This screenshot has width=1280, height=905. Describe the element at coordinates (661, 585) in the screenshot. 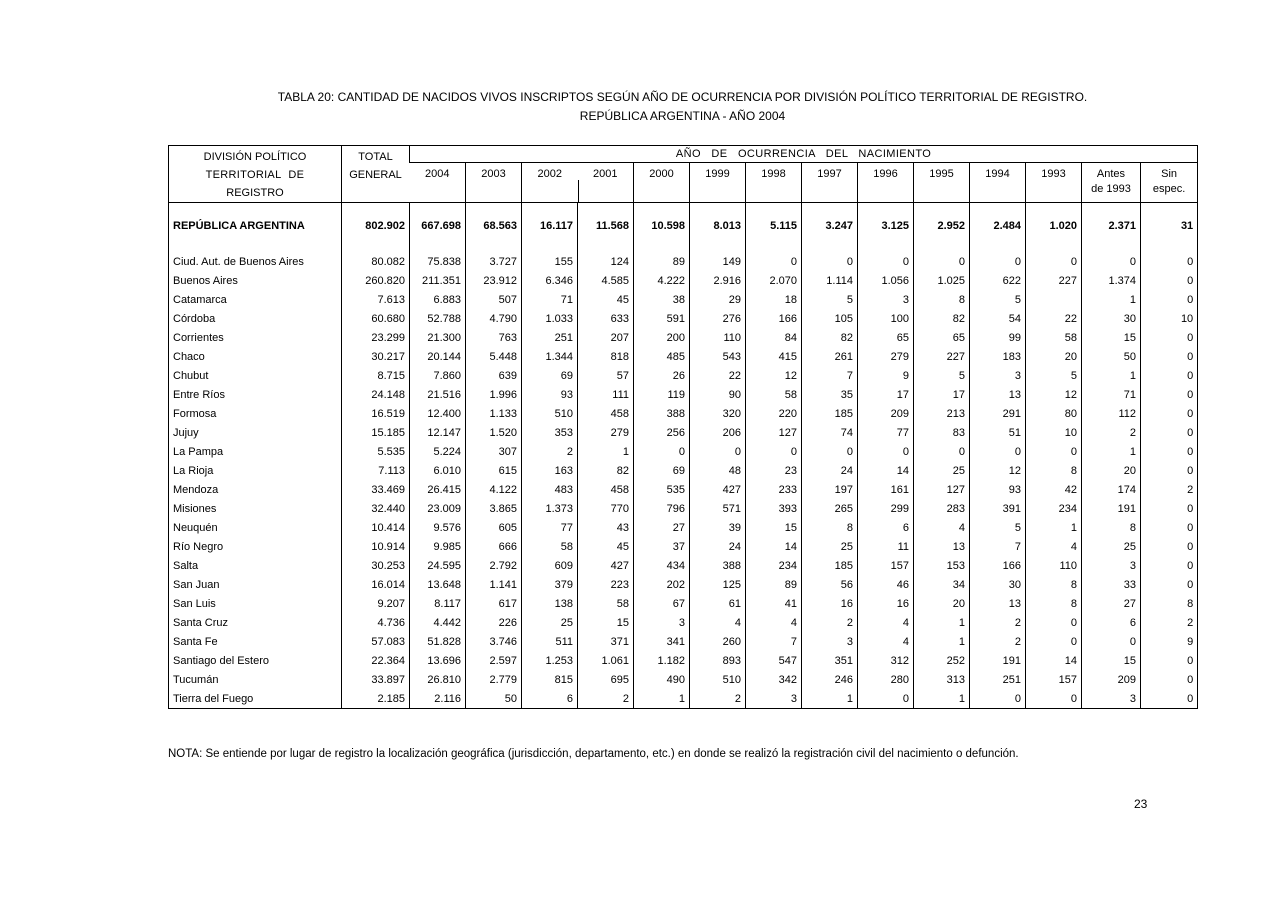

I see `year-value-cell: 202` at that location.